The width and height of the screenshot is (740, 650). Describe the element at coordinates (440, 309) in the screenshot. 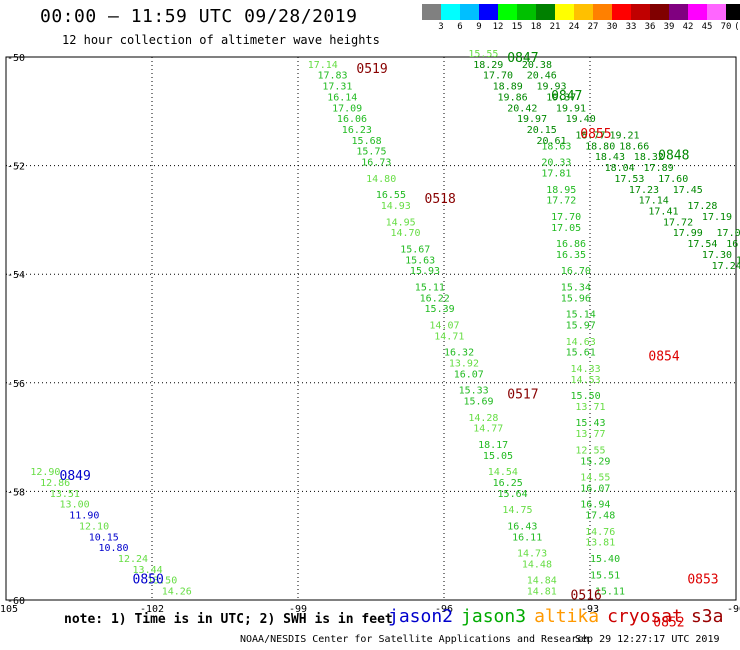

I see `wave-height-value: 15.39` at that location.